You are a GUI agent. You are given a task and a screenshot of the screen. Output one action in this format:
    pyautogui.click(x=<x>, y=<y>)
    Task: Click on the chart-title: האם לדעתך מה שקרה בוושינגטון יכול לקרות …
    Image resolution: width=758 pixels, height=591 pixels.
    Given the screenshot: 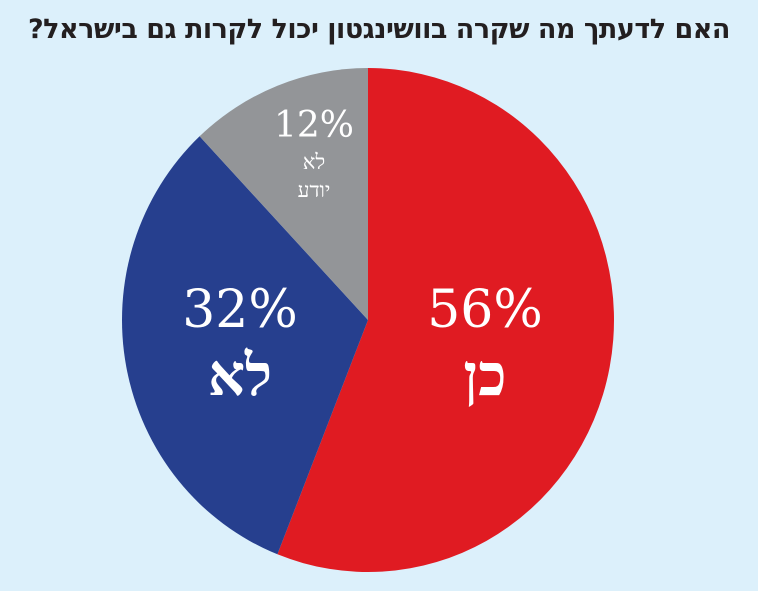 What is the action you would take?
    pyautogui.click(x=379, y=29)
    